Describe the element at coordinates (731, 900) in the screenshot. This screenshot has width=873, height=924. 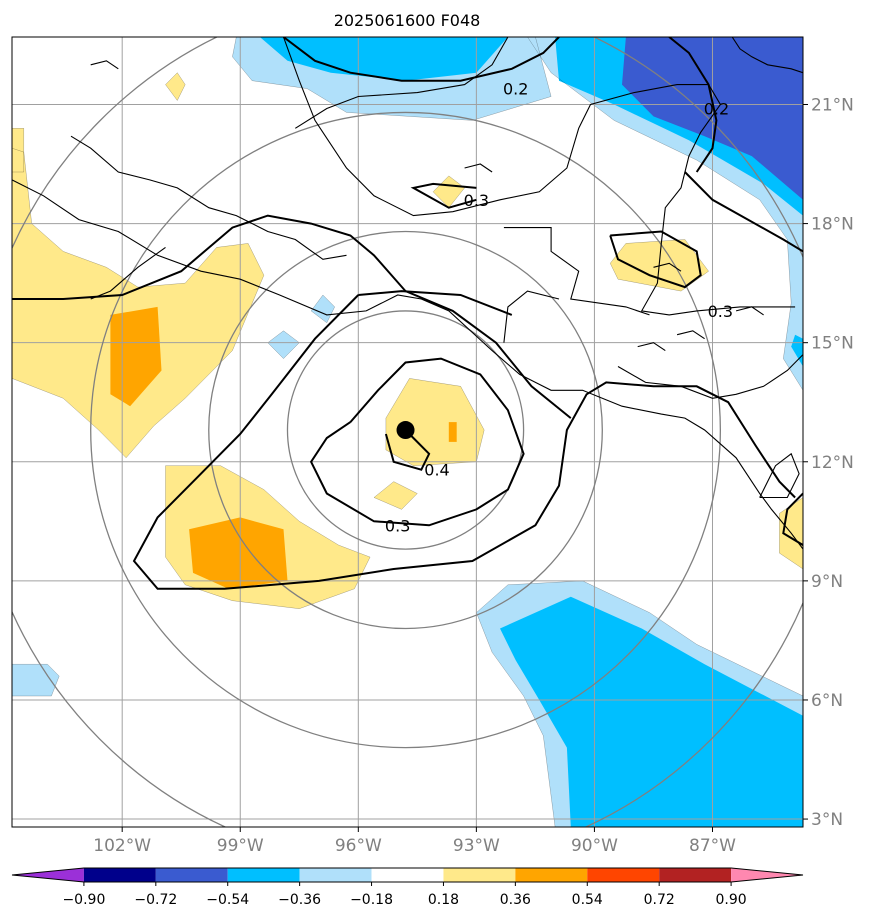
I see `colorbar-label: 0.90` at that location.